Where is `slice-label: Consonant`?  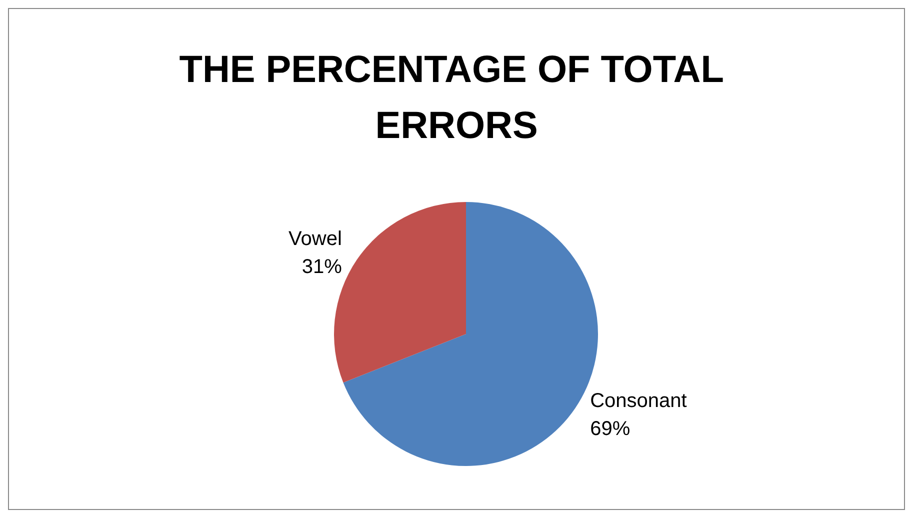 slice-label: Consonant is located at coordinates (639, 401).